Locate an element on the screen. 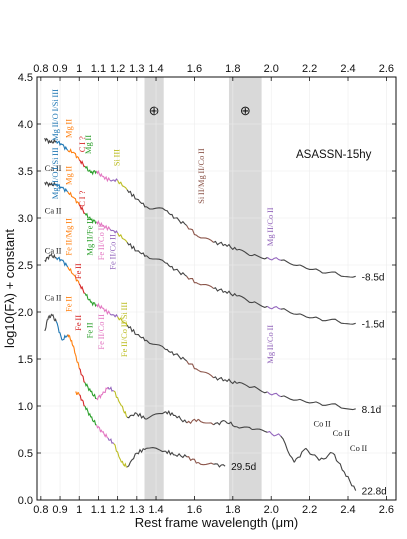 The width and height of the screenshot is (407, 539). line-annotation: Mg II is located at coordinates (69, 175).